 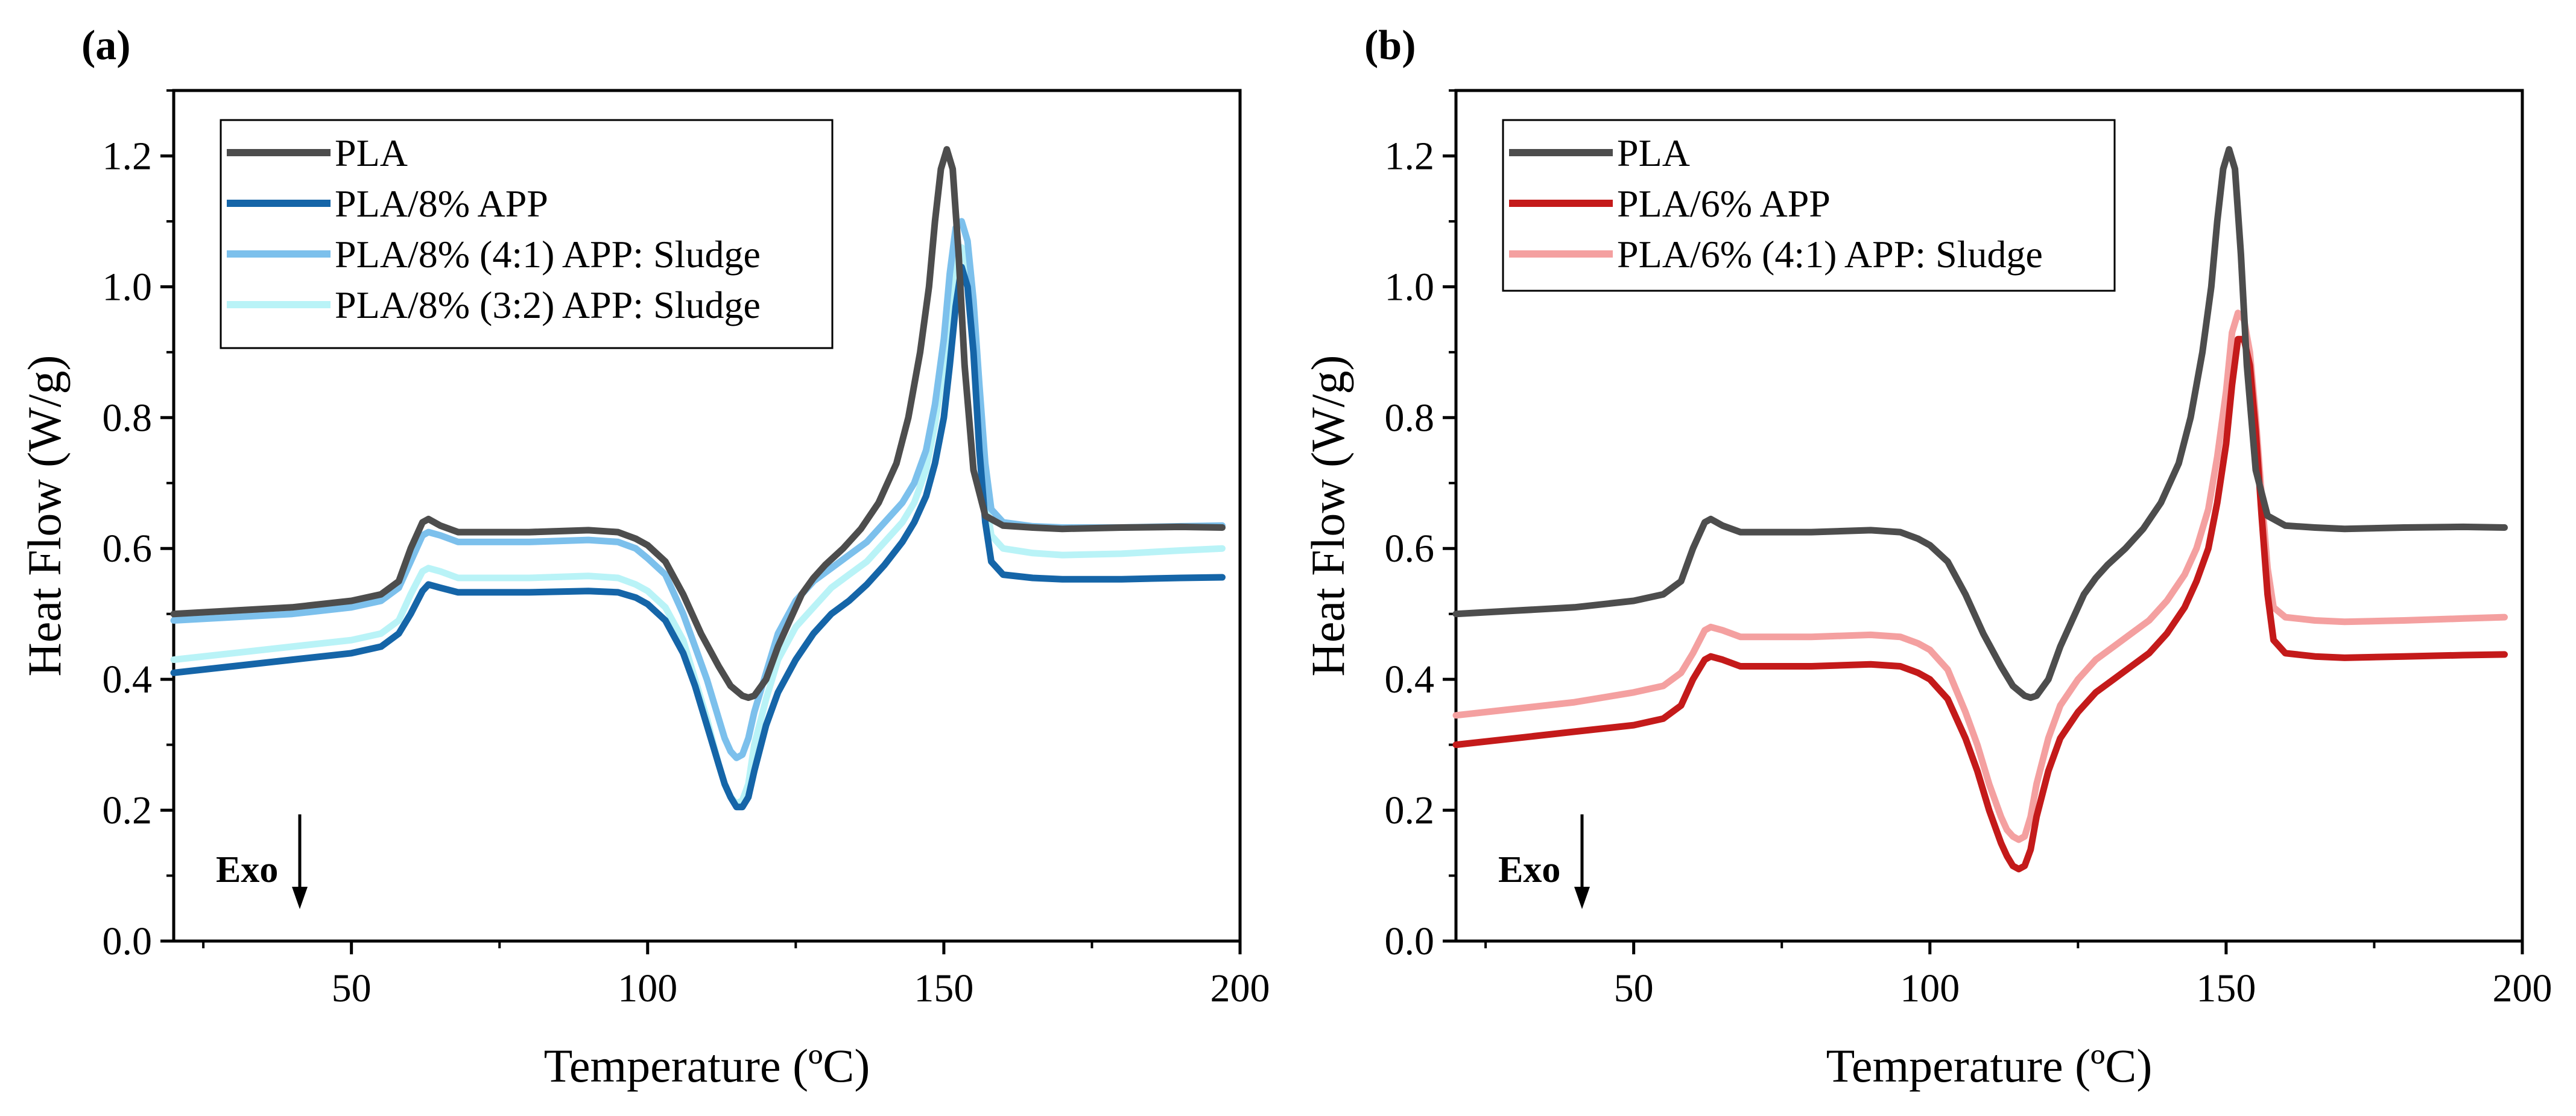 I want to click on legend-label: PLA/8% (4:1) APP: Sludge, so click(x=548, y=254).